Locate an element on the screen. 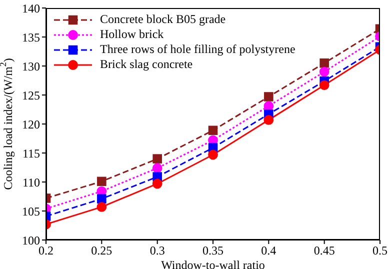 This screenshot has width=389, height=269. x-tick-label: 0.5 is located at coordinates (380, 251).